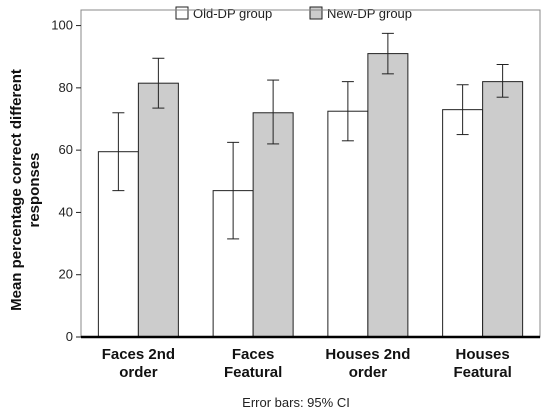 This screenshot has width=550, height=420. I want to click on y-axis-title-line-1: Mean percentage correct different, so click(16, 190).